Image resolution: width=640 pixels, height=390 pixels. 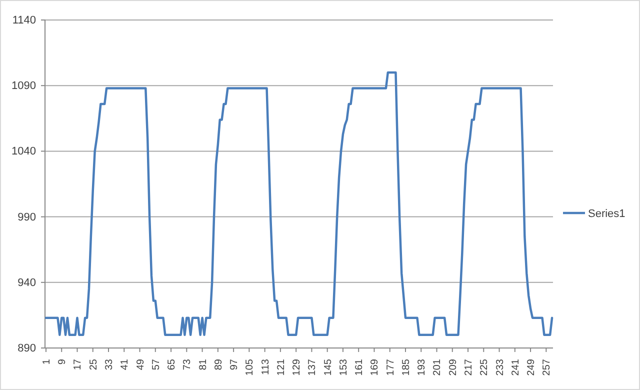 I want to click on x-tick-label: 177, so click(x=390, y=367).